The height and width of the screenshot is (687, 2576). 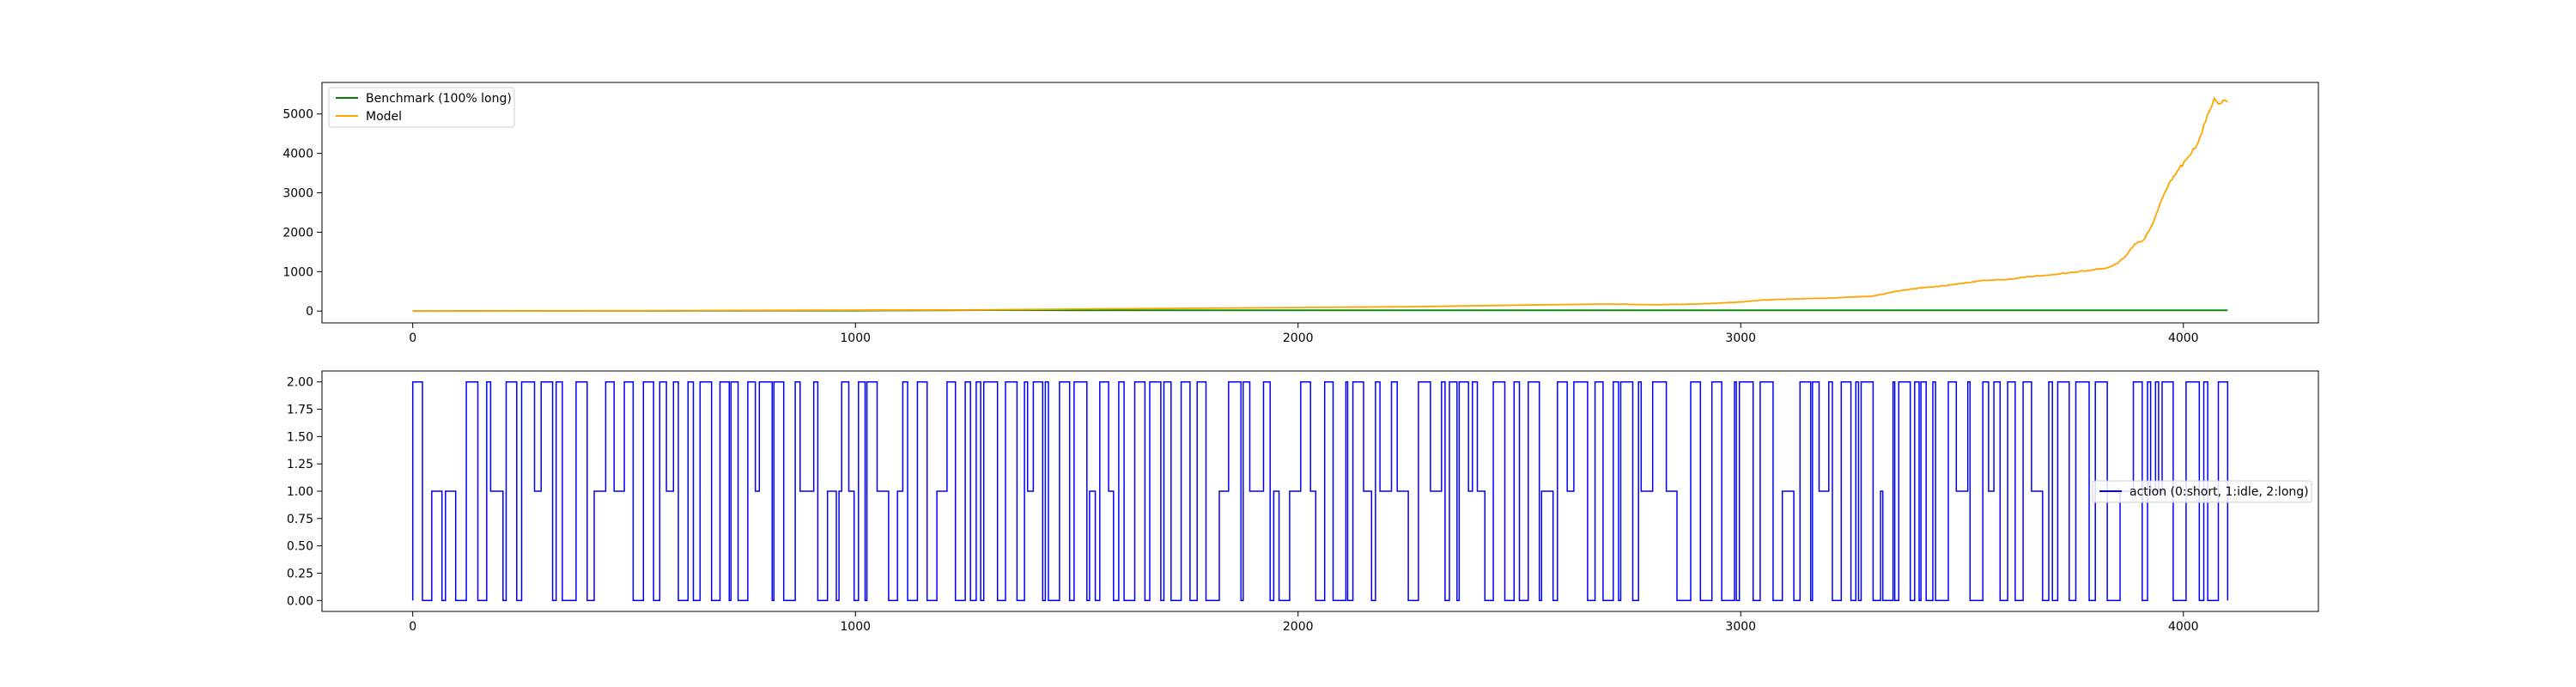 I want to click on action-y-tick-label: 1.75, so click(x=300, y=410).